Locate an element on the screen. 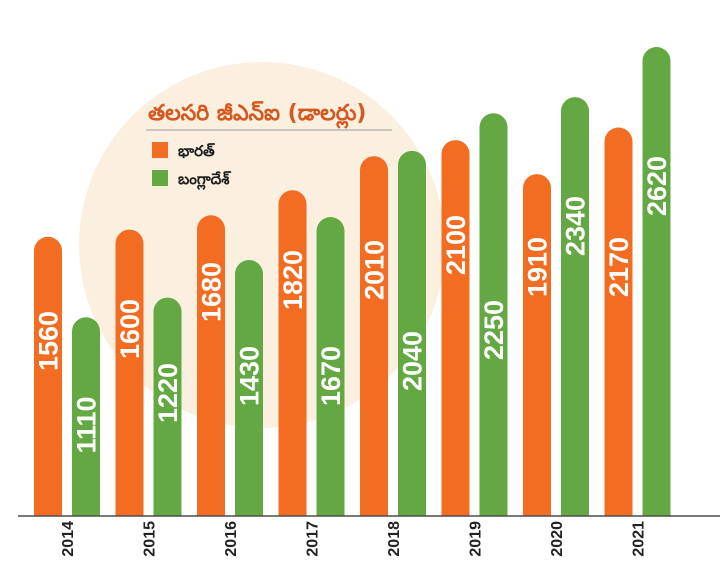  india-value-label-2018: 2010 is located at coordinates (375, 270).